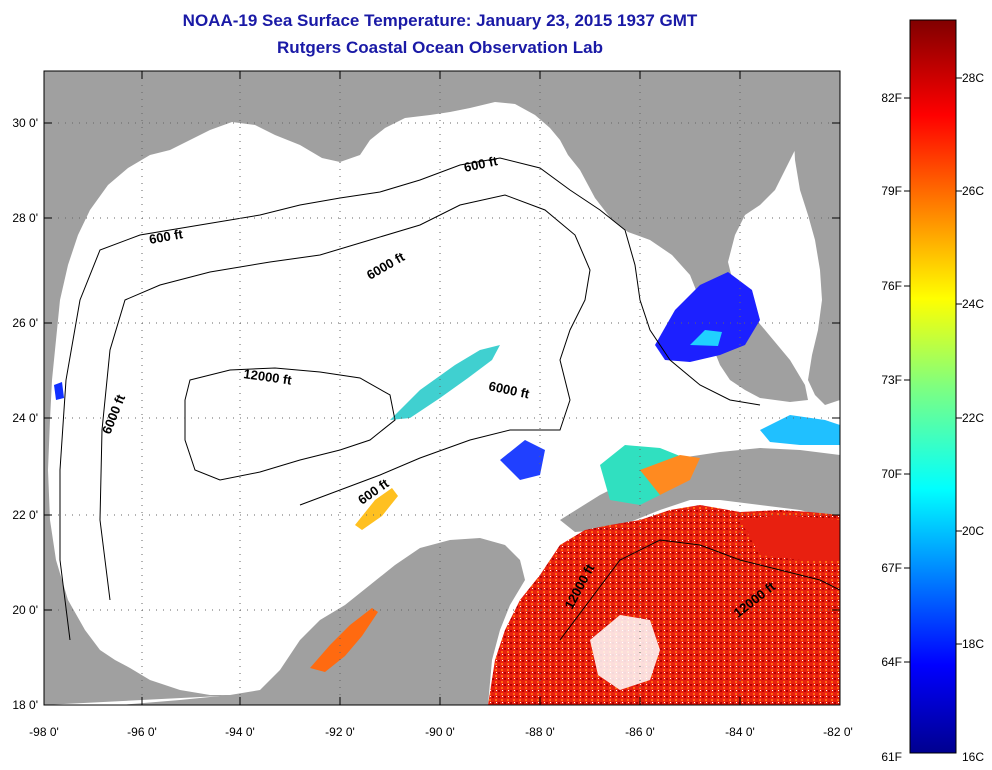 This screenshot has width=992, height=770. I want to click on lat-label: 30 0', so click(25, 123).